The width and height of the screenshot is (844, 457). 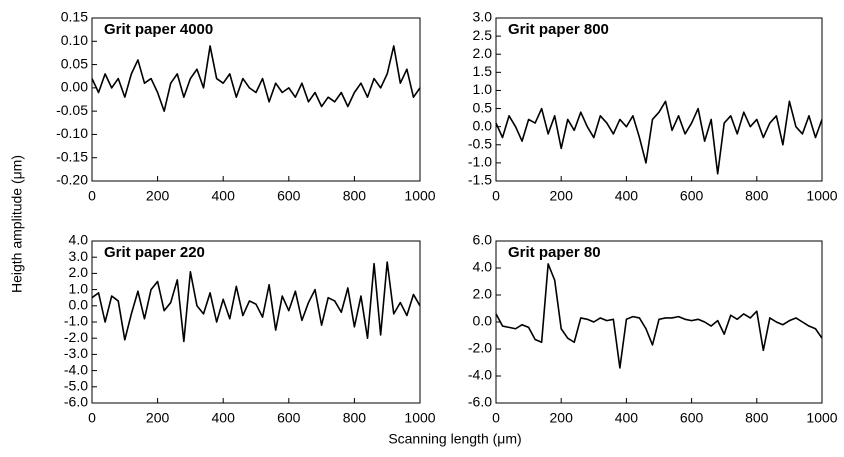 What do you see at coordinates (483, 71) in the screenshot?
I see `y-tick-label: 1.5` at bounding box center [483, 71].